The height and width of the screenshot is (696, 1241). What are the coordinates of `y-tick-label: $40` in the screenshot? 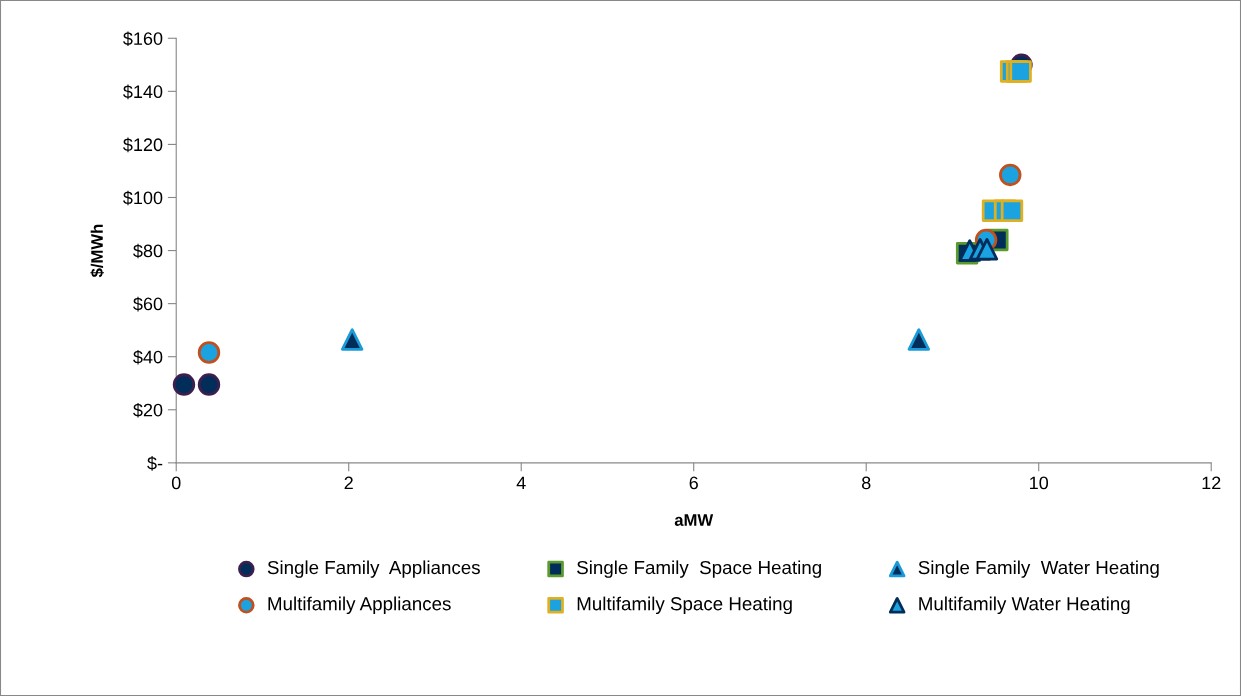 It's located at (148, 357).